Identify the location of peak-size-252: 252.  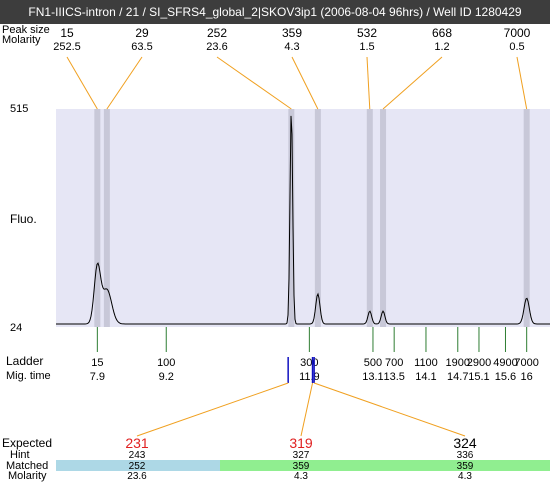
(217, 33).